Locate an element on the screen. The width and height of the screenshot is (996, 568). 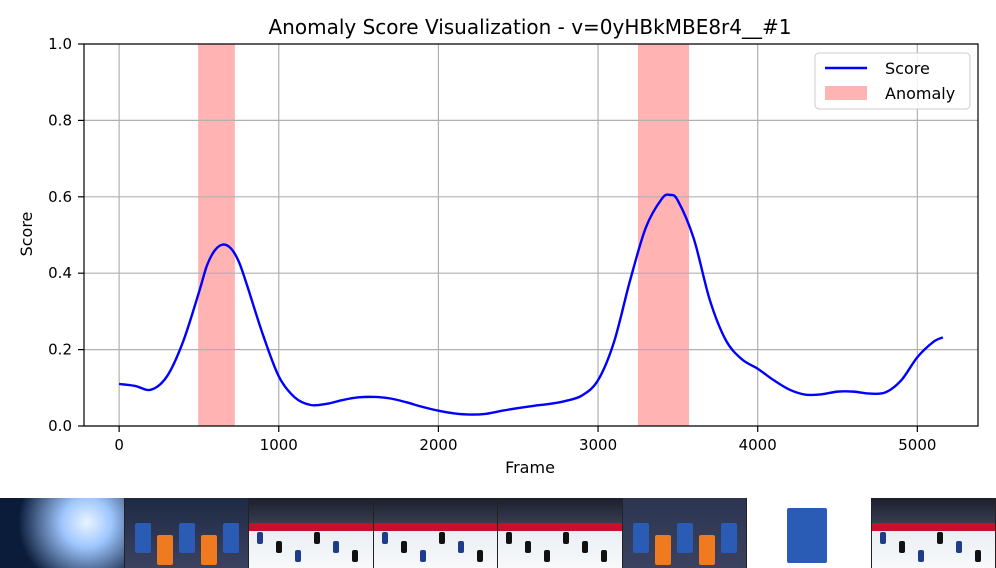
legend-label-score: Score is located at coordinates (907, 68).